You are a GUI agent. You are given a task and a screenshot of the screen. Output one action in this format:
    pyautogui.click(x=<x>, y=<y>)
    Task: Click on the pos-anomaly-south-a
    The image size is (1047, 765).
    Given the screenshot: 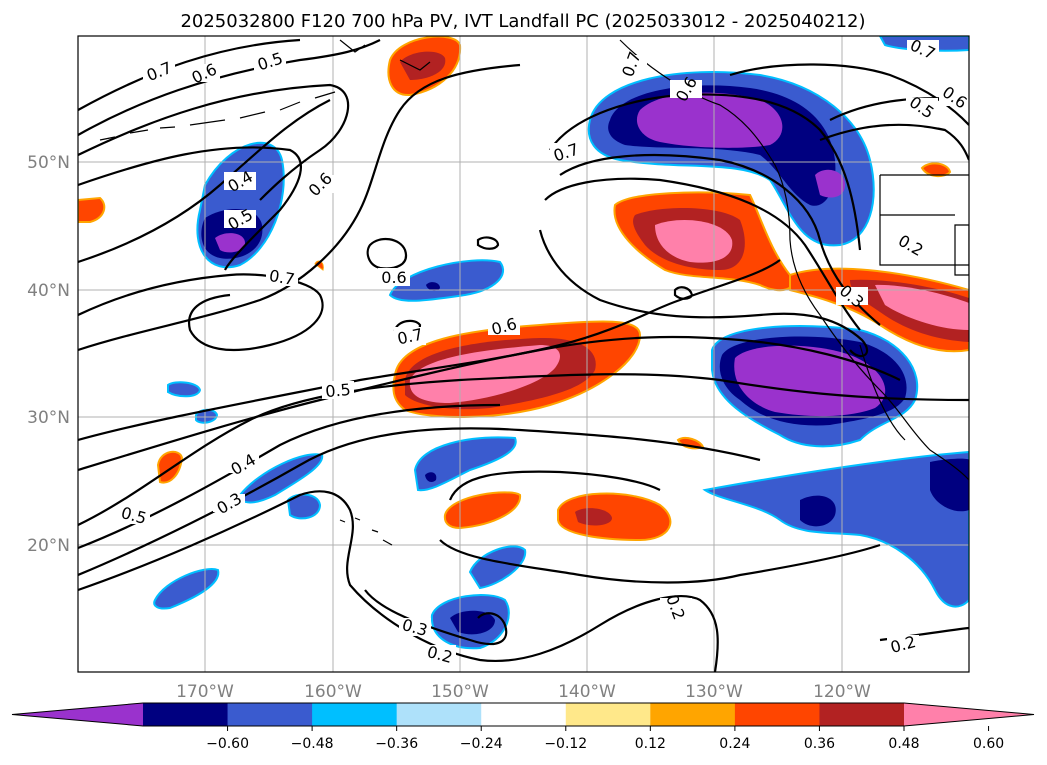 What is the action you would take?
    pyautogui.click(x=482, y=510)
    